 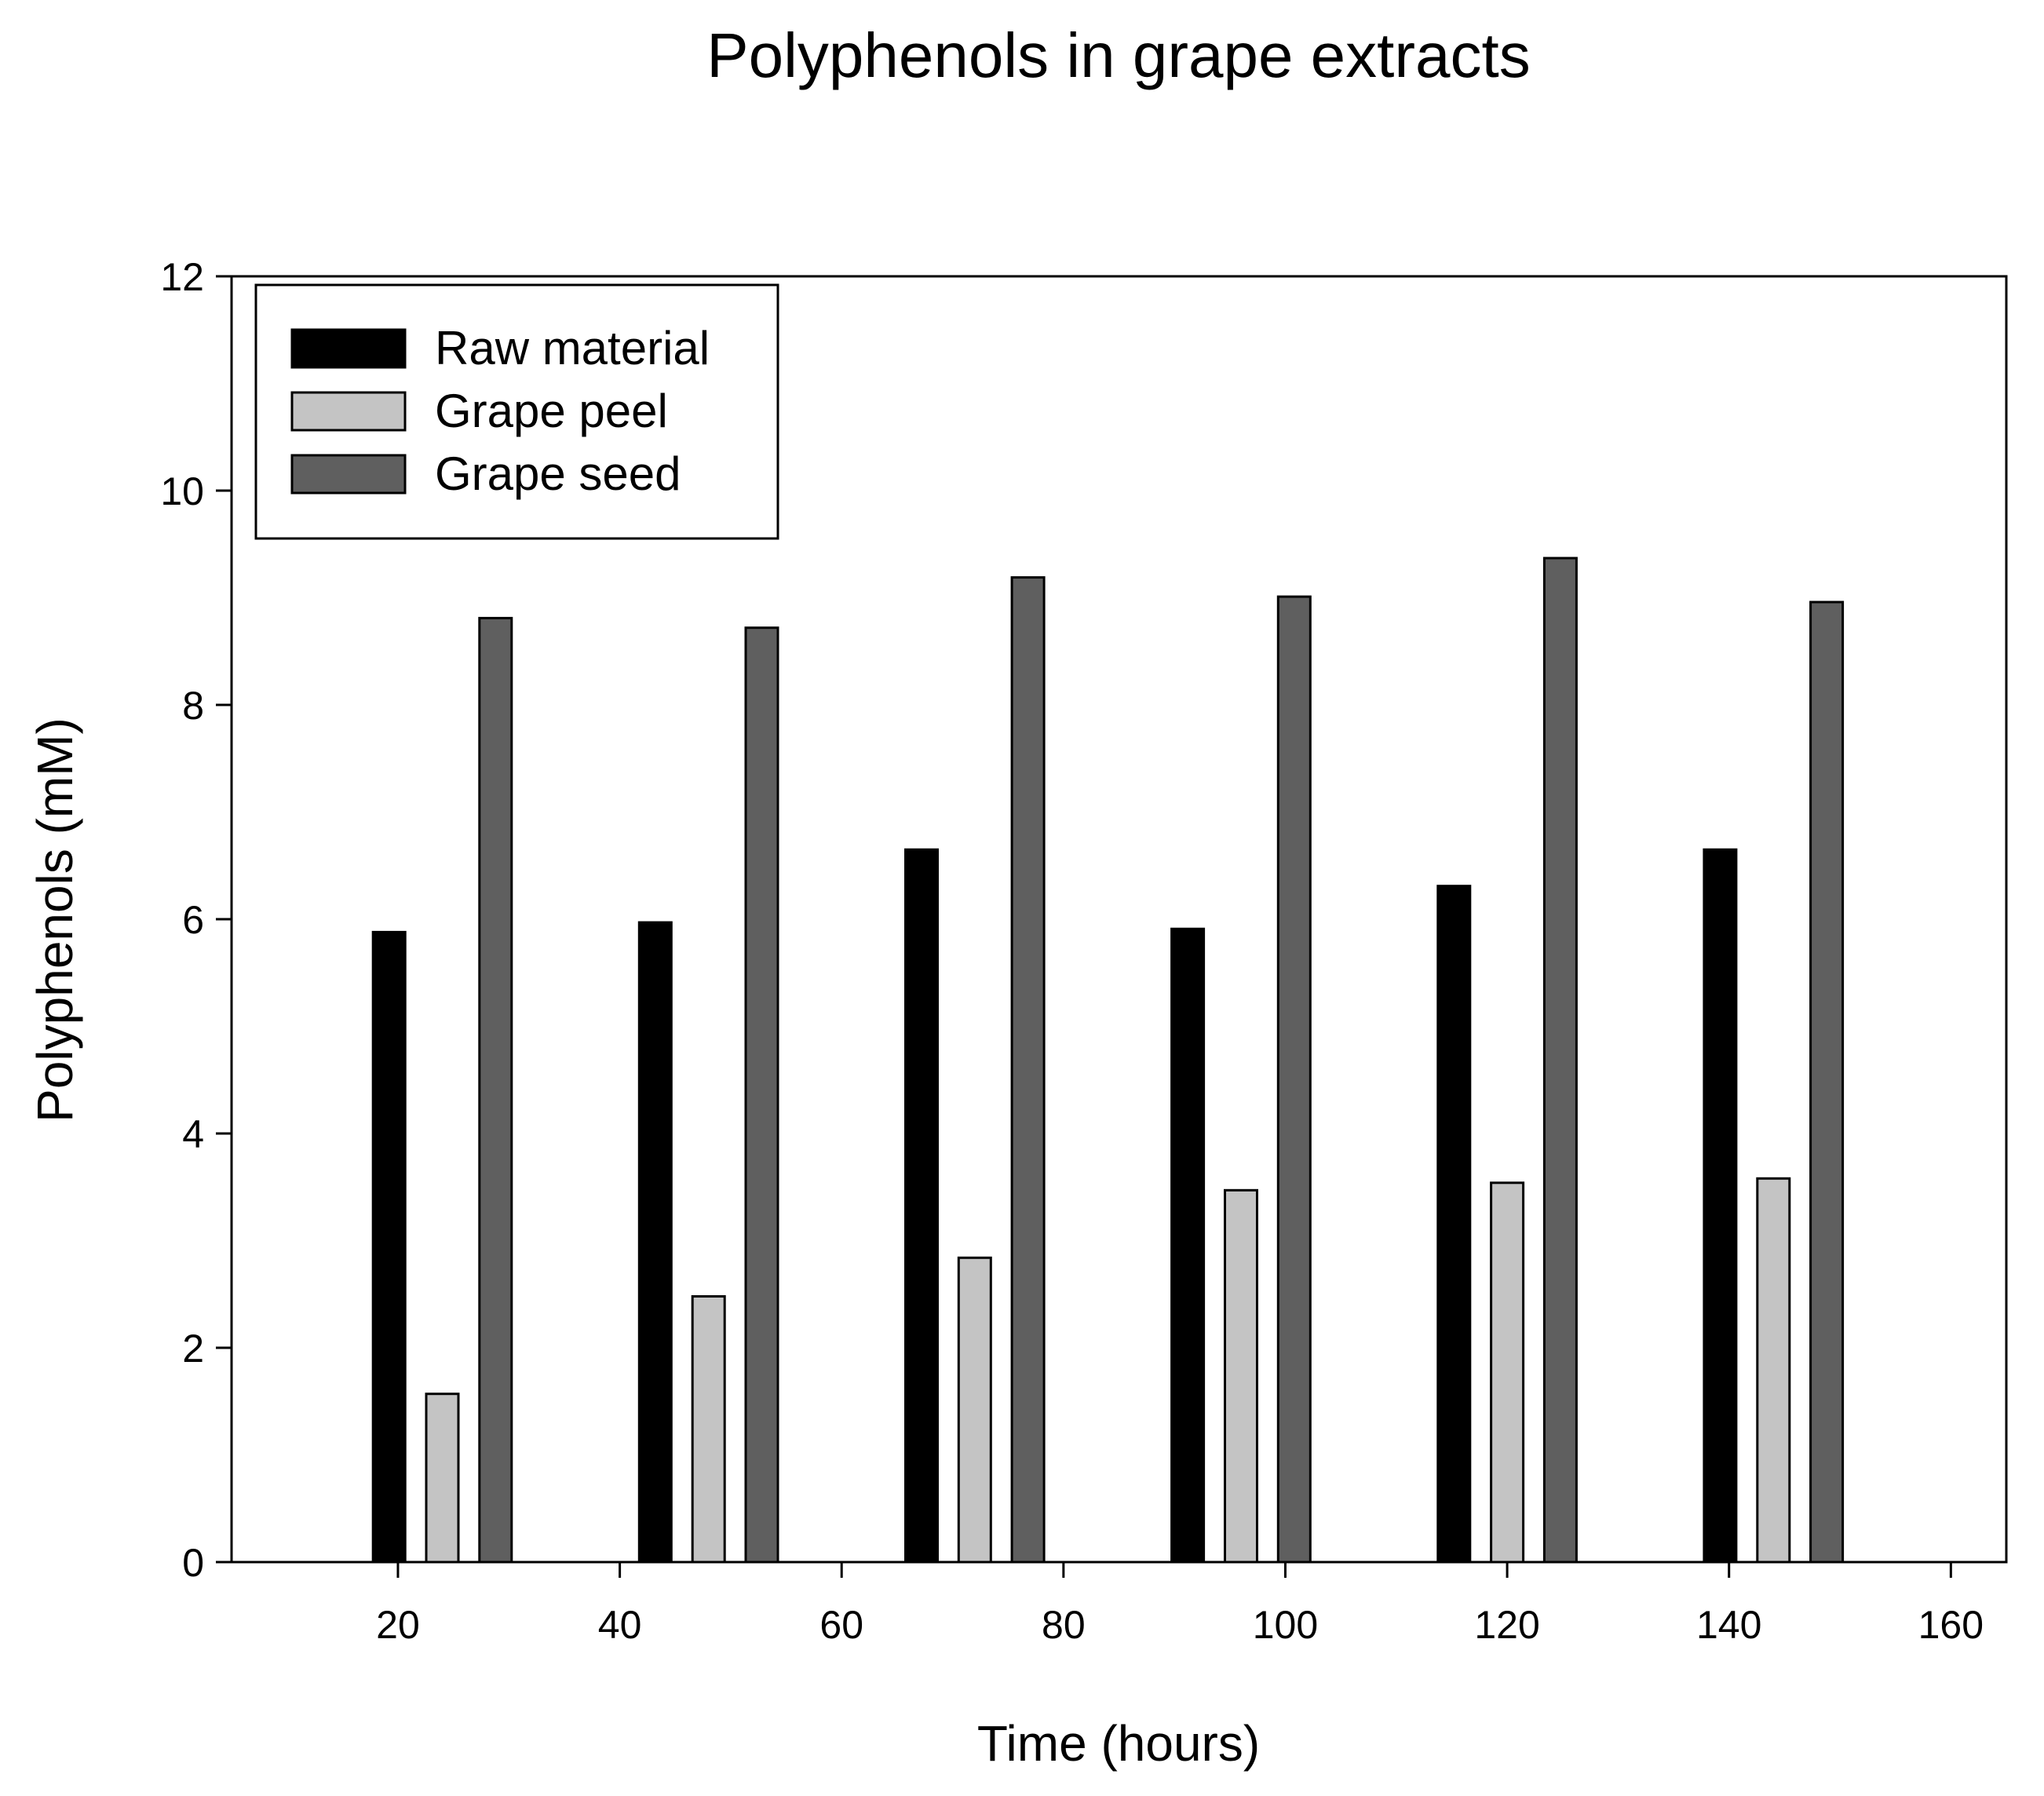 What do you see at coordinates (398, 1625) in the screenshot?
I see `x-tick-label: 20` at bounding box center [398, 1625].